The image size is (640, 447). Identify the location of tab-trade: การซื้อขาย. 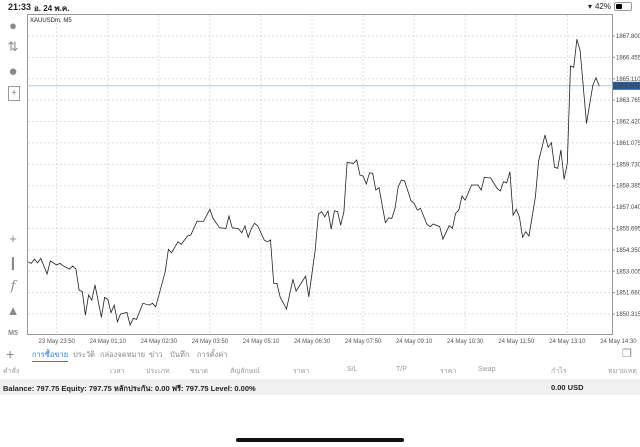
(50, 355).